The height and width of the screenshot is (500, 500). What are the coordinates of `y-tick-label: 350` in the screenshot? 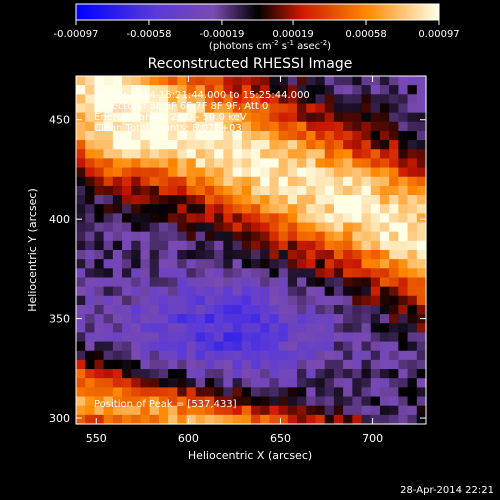 It's located at (59, 319).